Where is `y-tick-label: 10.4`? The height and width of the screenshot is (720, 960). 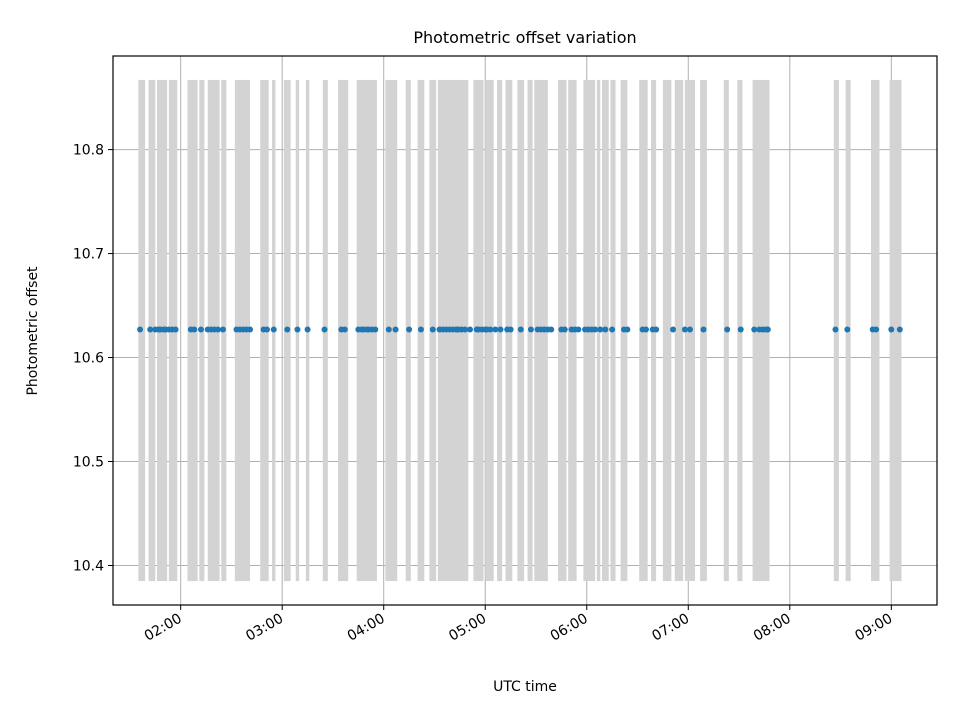
y-tick-label: 10.4 is located at coordinates (88, 566).